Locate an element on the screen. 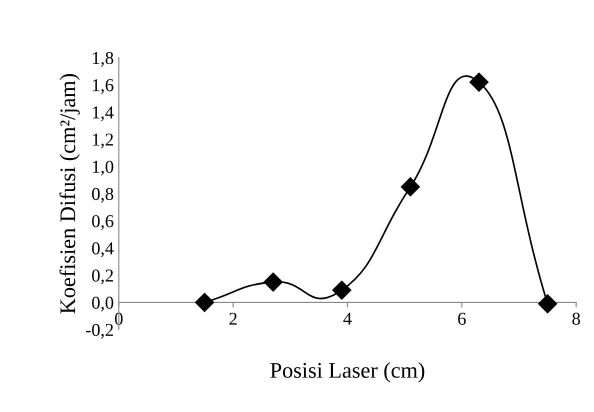  x-tick-label: 6 is located at coordinates (462, 318).